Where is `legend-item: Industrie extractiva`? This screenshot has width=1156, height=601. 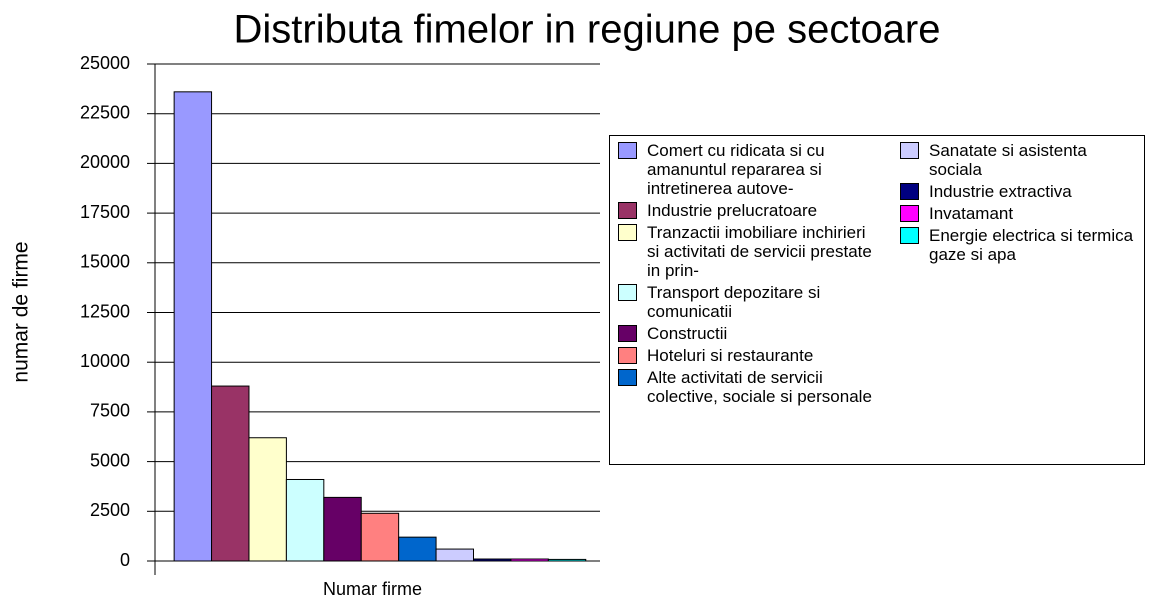 legend-item: Industrie extractiva is located at coordinates (1020, 191).